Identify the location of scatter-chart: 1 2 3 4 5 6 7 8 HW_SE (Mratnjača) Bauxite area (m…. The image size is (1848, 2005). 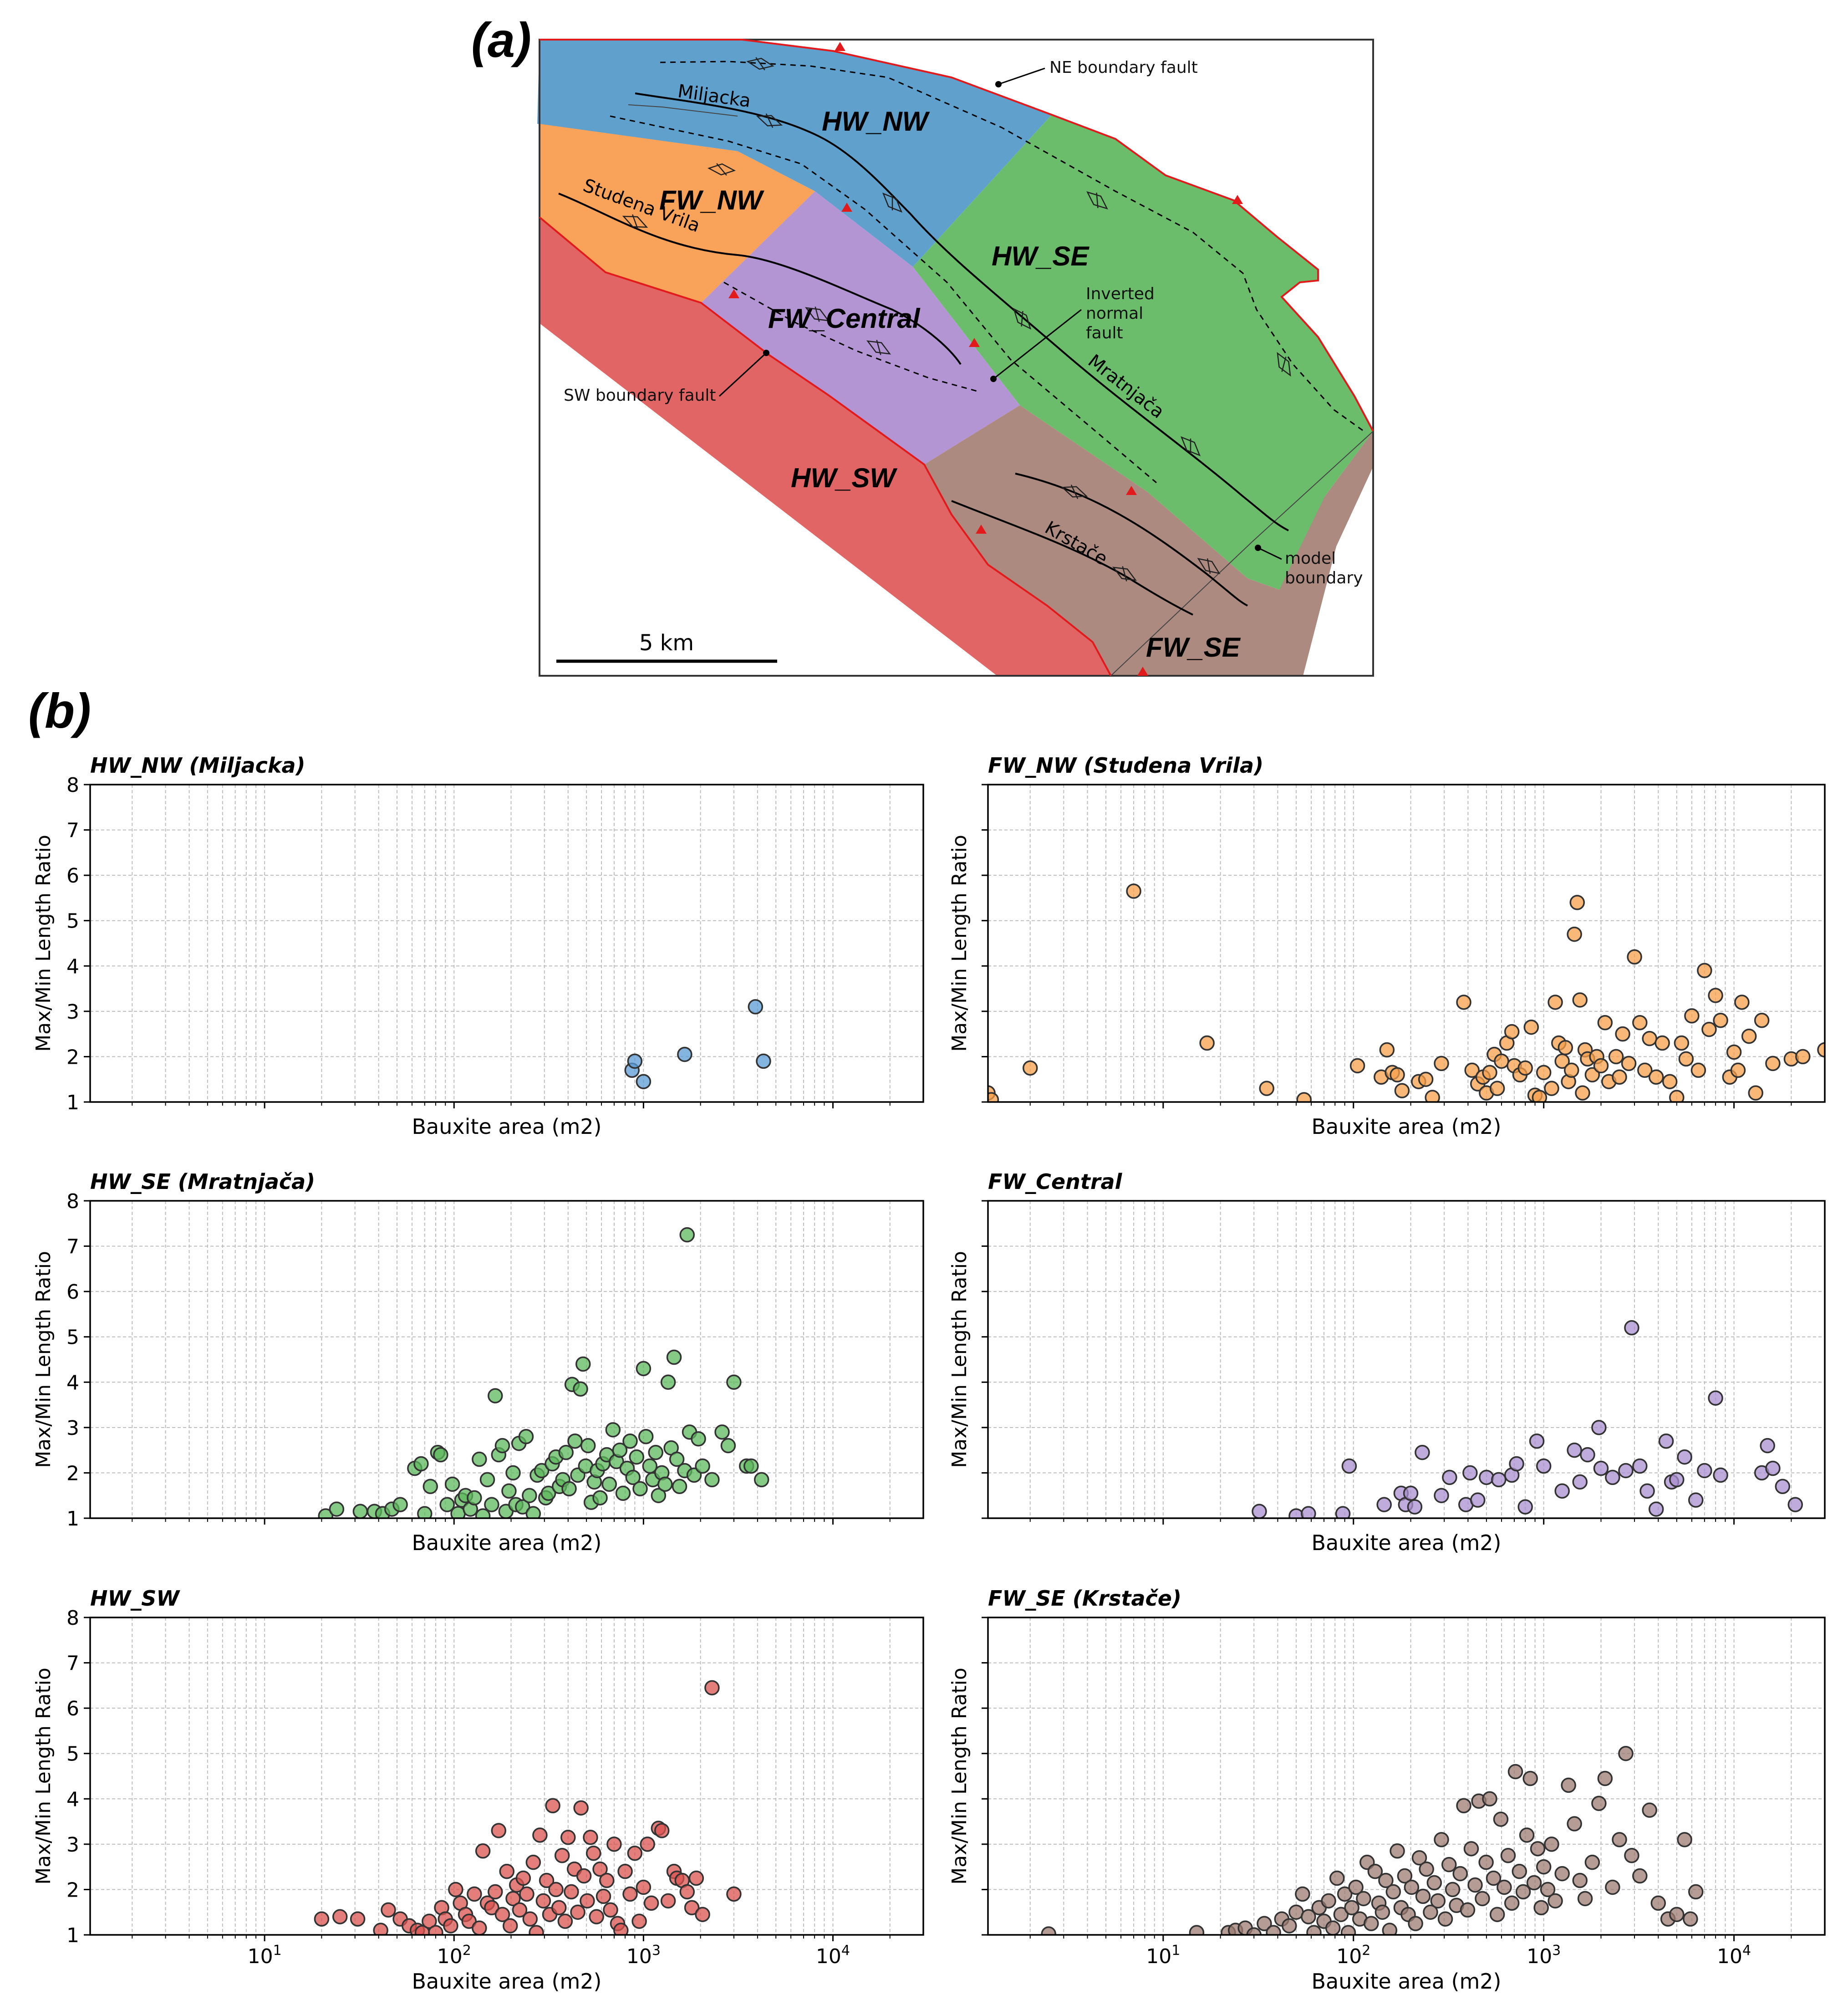
(478, 1362).